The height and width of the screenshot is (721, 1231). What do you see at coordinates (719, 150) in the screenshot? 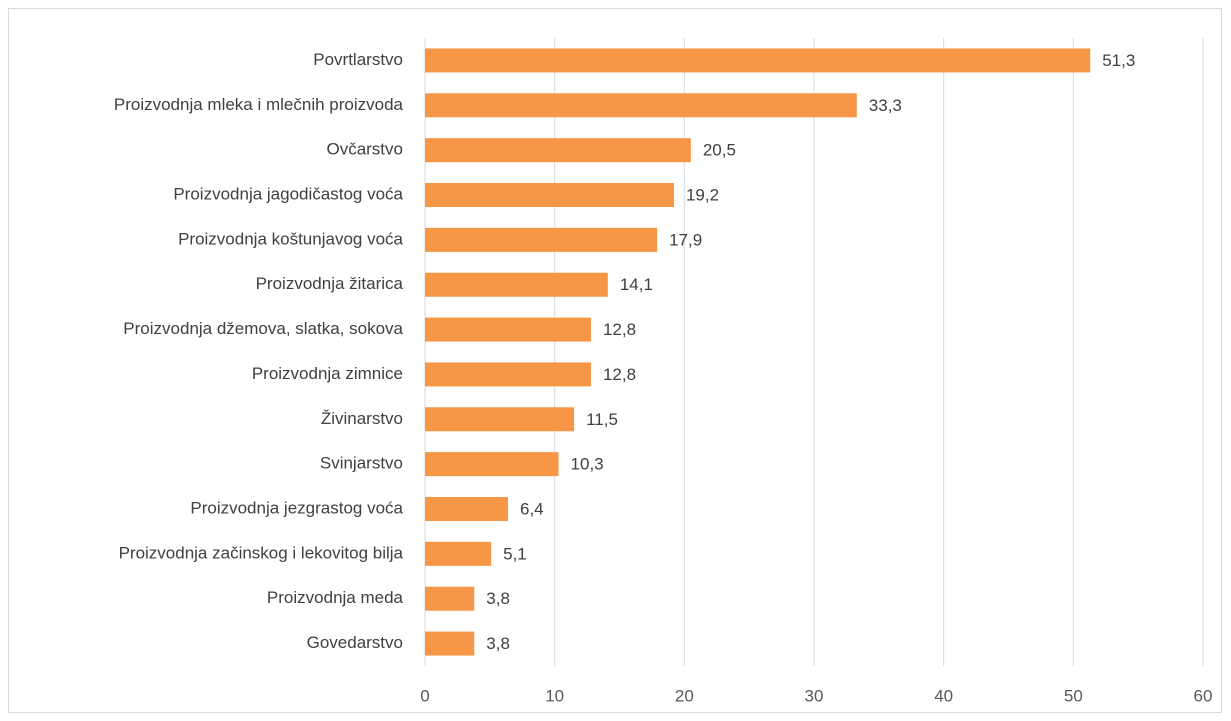
I see `data-label: 20,5` at bounding box center [719, 150].